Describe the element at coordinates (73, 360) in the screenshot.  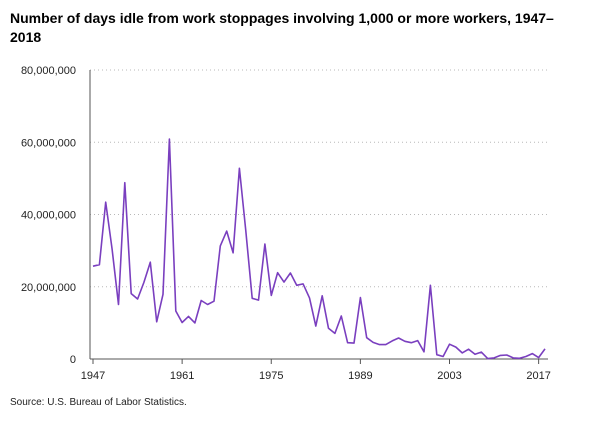
I see `y-tick-label: 0` at that location.